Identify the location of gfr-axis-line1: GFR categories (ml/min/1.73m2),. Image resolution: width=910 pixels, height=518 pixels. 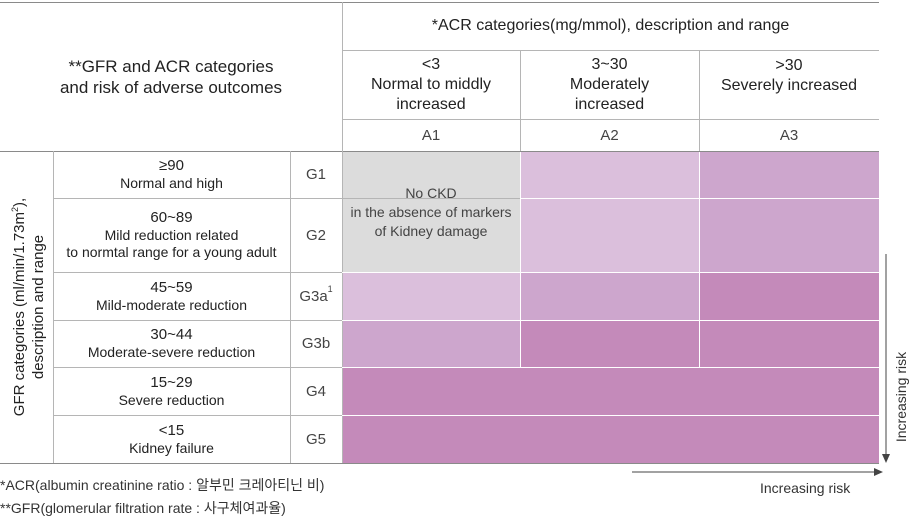
(19, 307).